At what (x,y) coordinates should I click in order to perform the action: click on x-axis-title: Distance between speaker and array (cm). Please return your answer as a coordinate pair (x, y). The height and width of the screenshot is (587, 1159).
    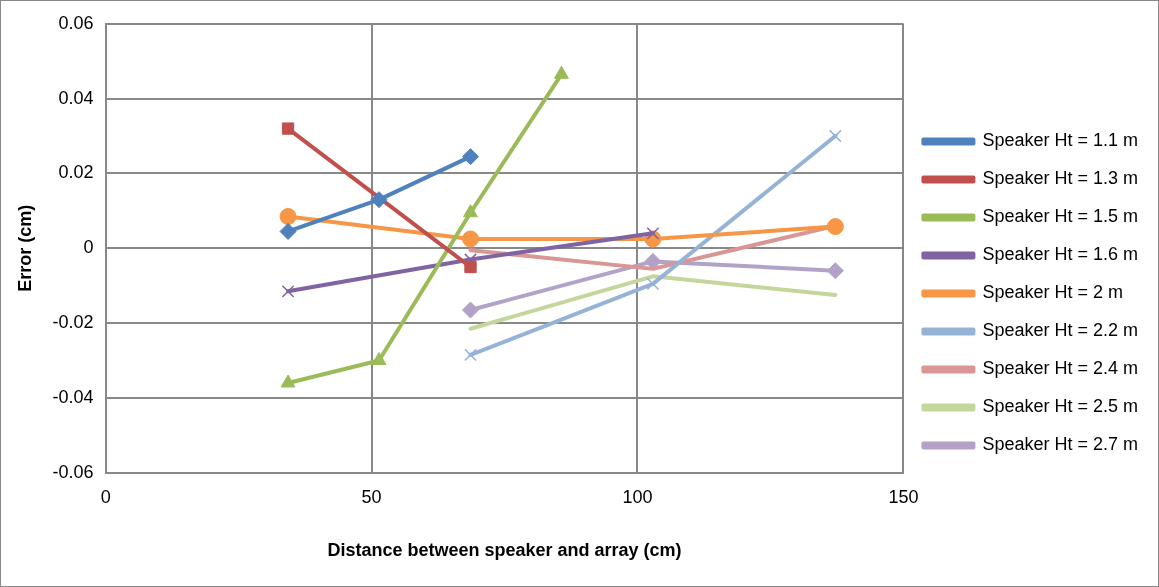
    Looking at the image, I should click on (504, 550).